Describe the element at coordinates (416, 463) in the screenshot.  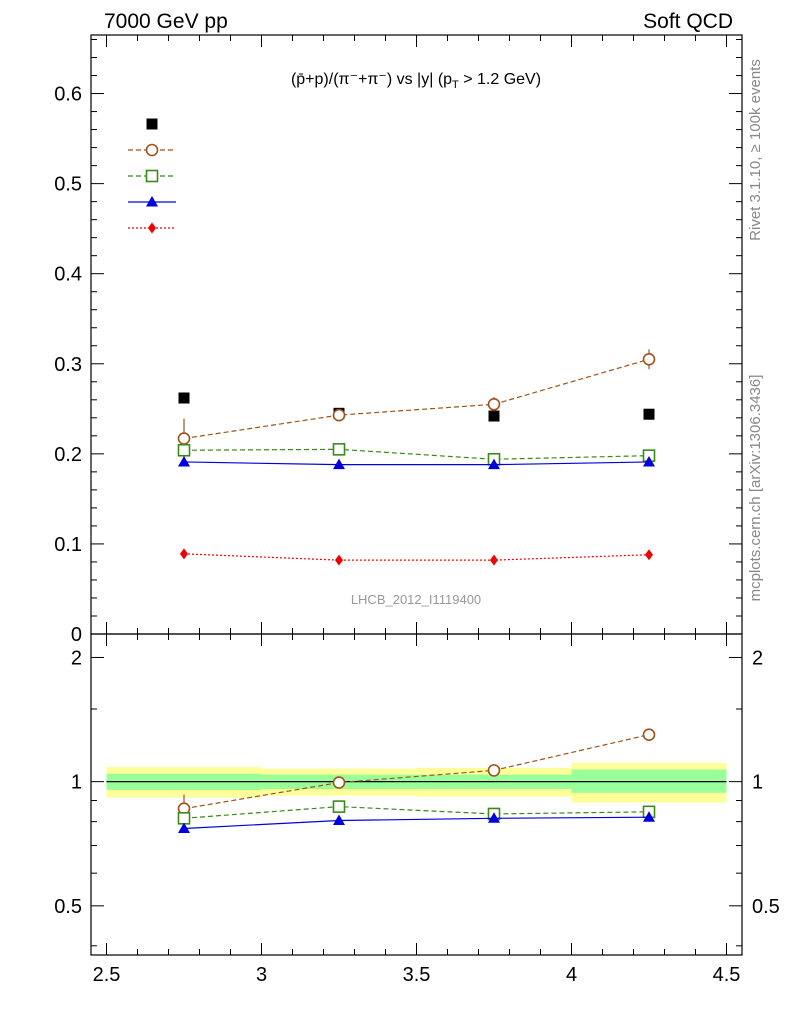
I see `p0-series-3-line` at that location.